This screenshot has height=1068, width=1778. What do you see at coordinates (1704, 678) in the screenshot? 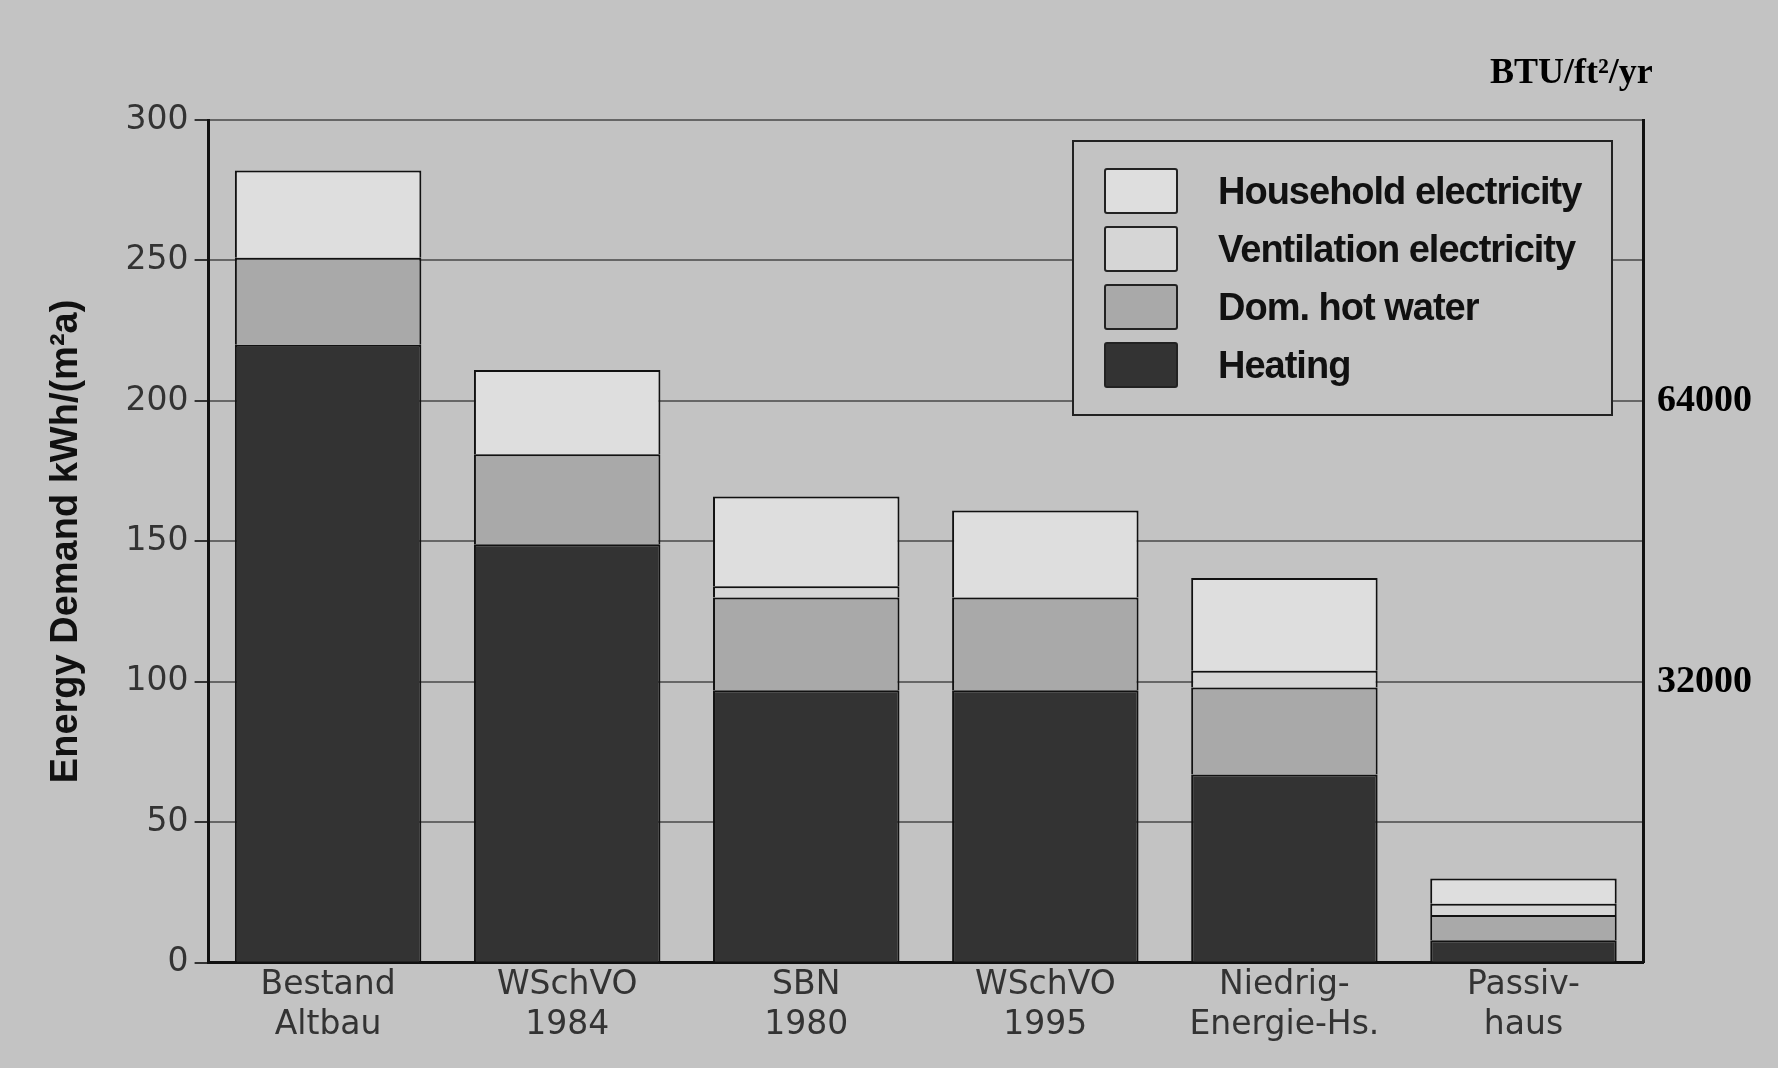
I see `y2-tick-label: 32000` at bounding box center [1704, 678].